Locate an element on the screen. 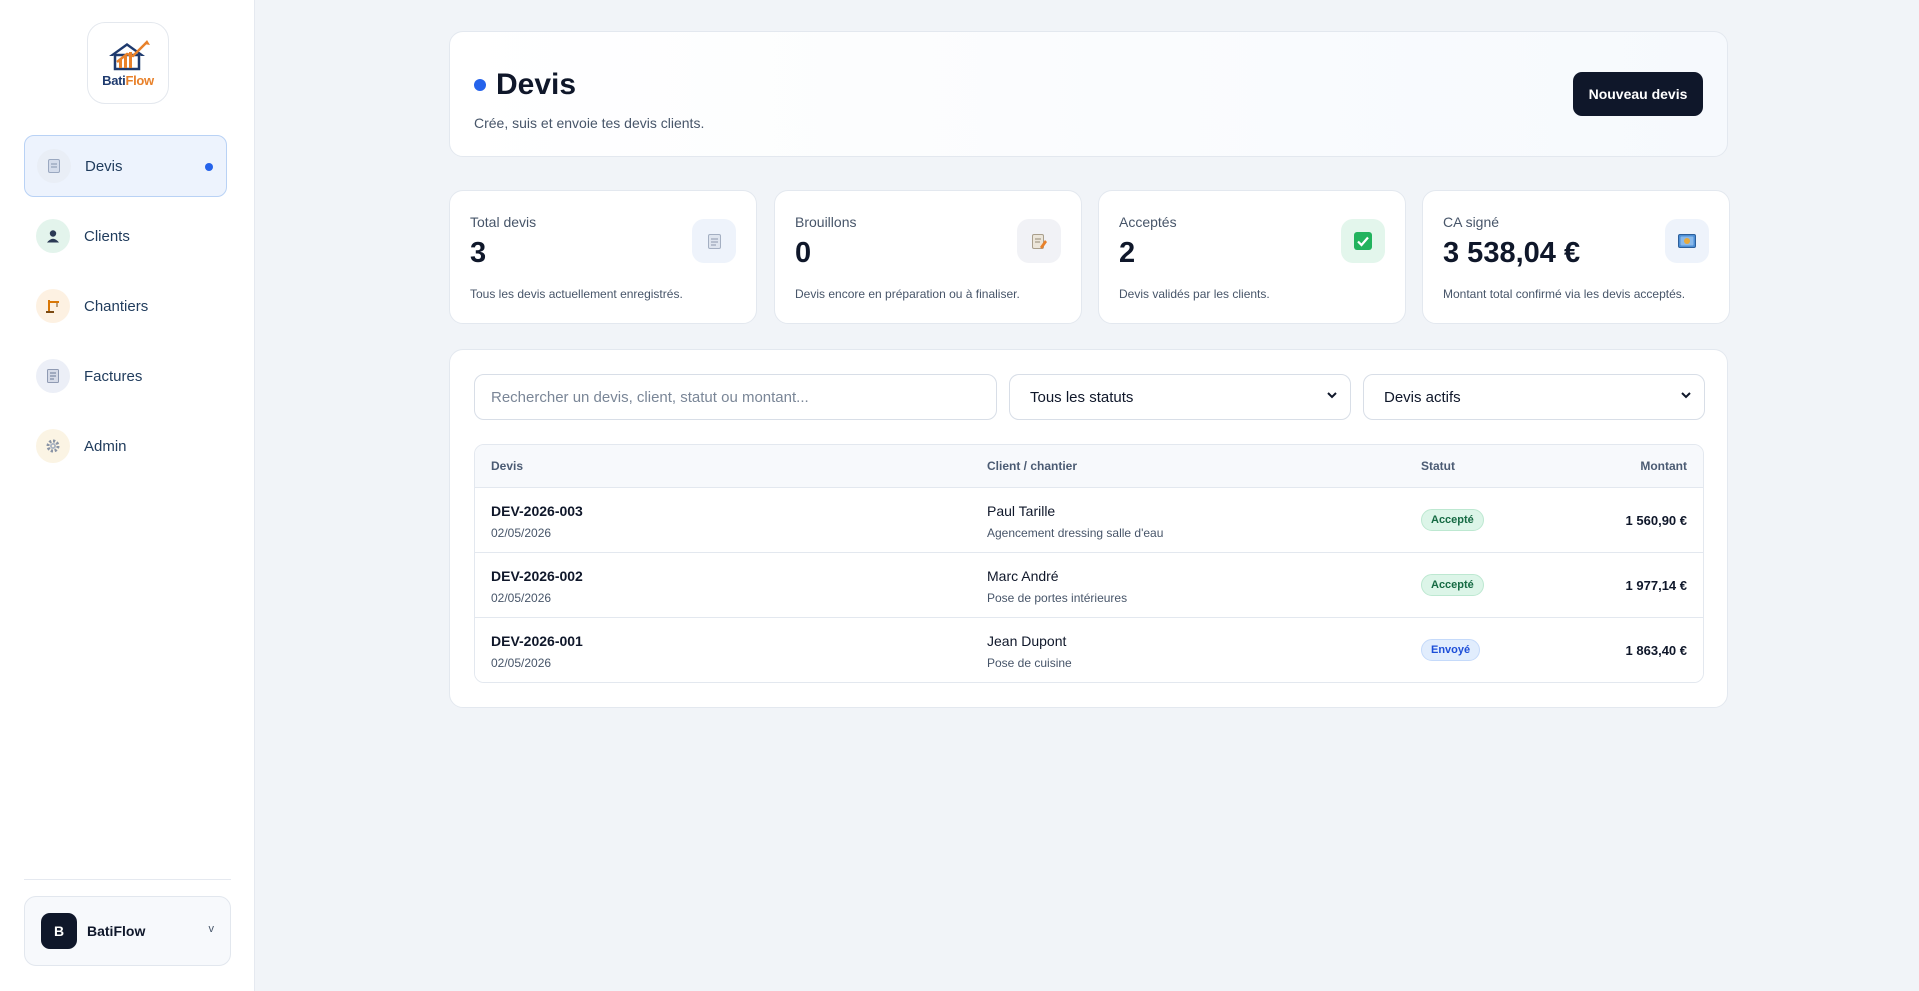 The width and height of the screenshot is (1919, 991). client-name: Jean Dupont is located at coordinates (1027, 641).